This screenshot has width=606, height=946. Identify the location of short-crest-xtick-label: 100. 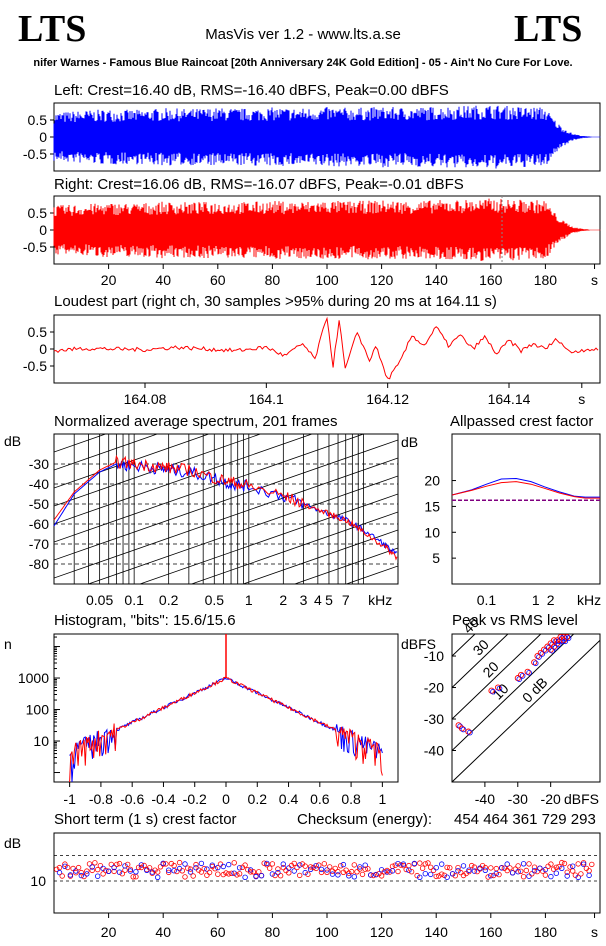
(327, 932).